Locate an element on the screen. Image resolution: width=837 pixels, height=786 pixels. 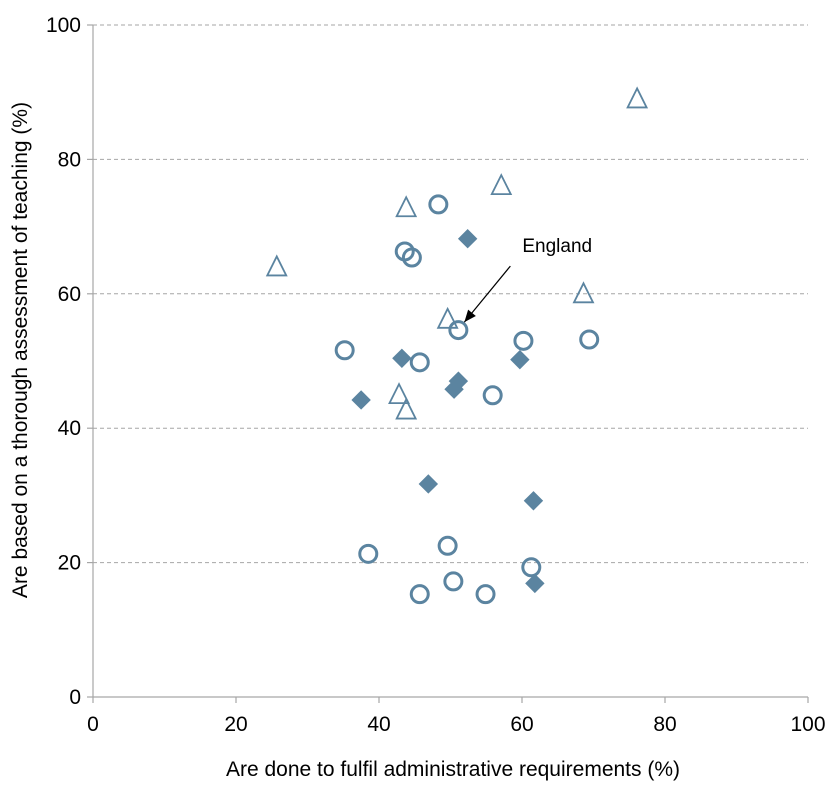
x-tick-label-40: 40 is located at coordinates (378, 724).